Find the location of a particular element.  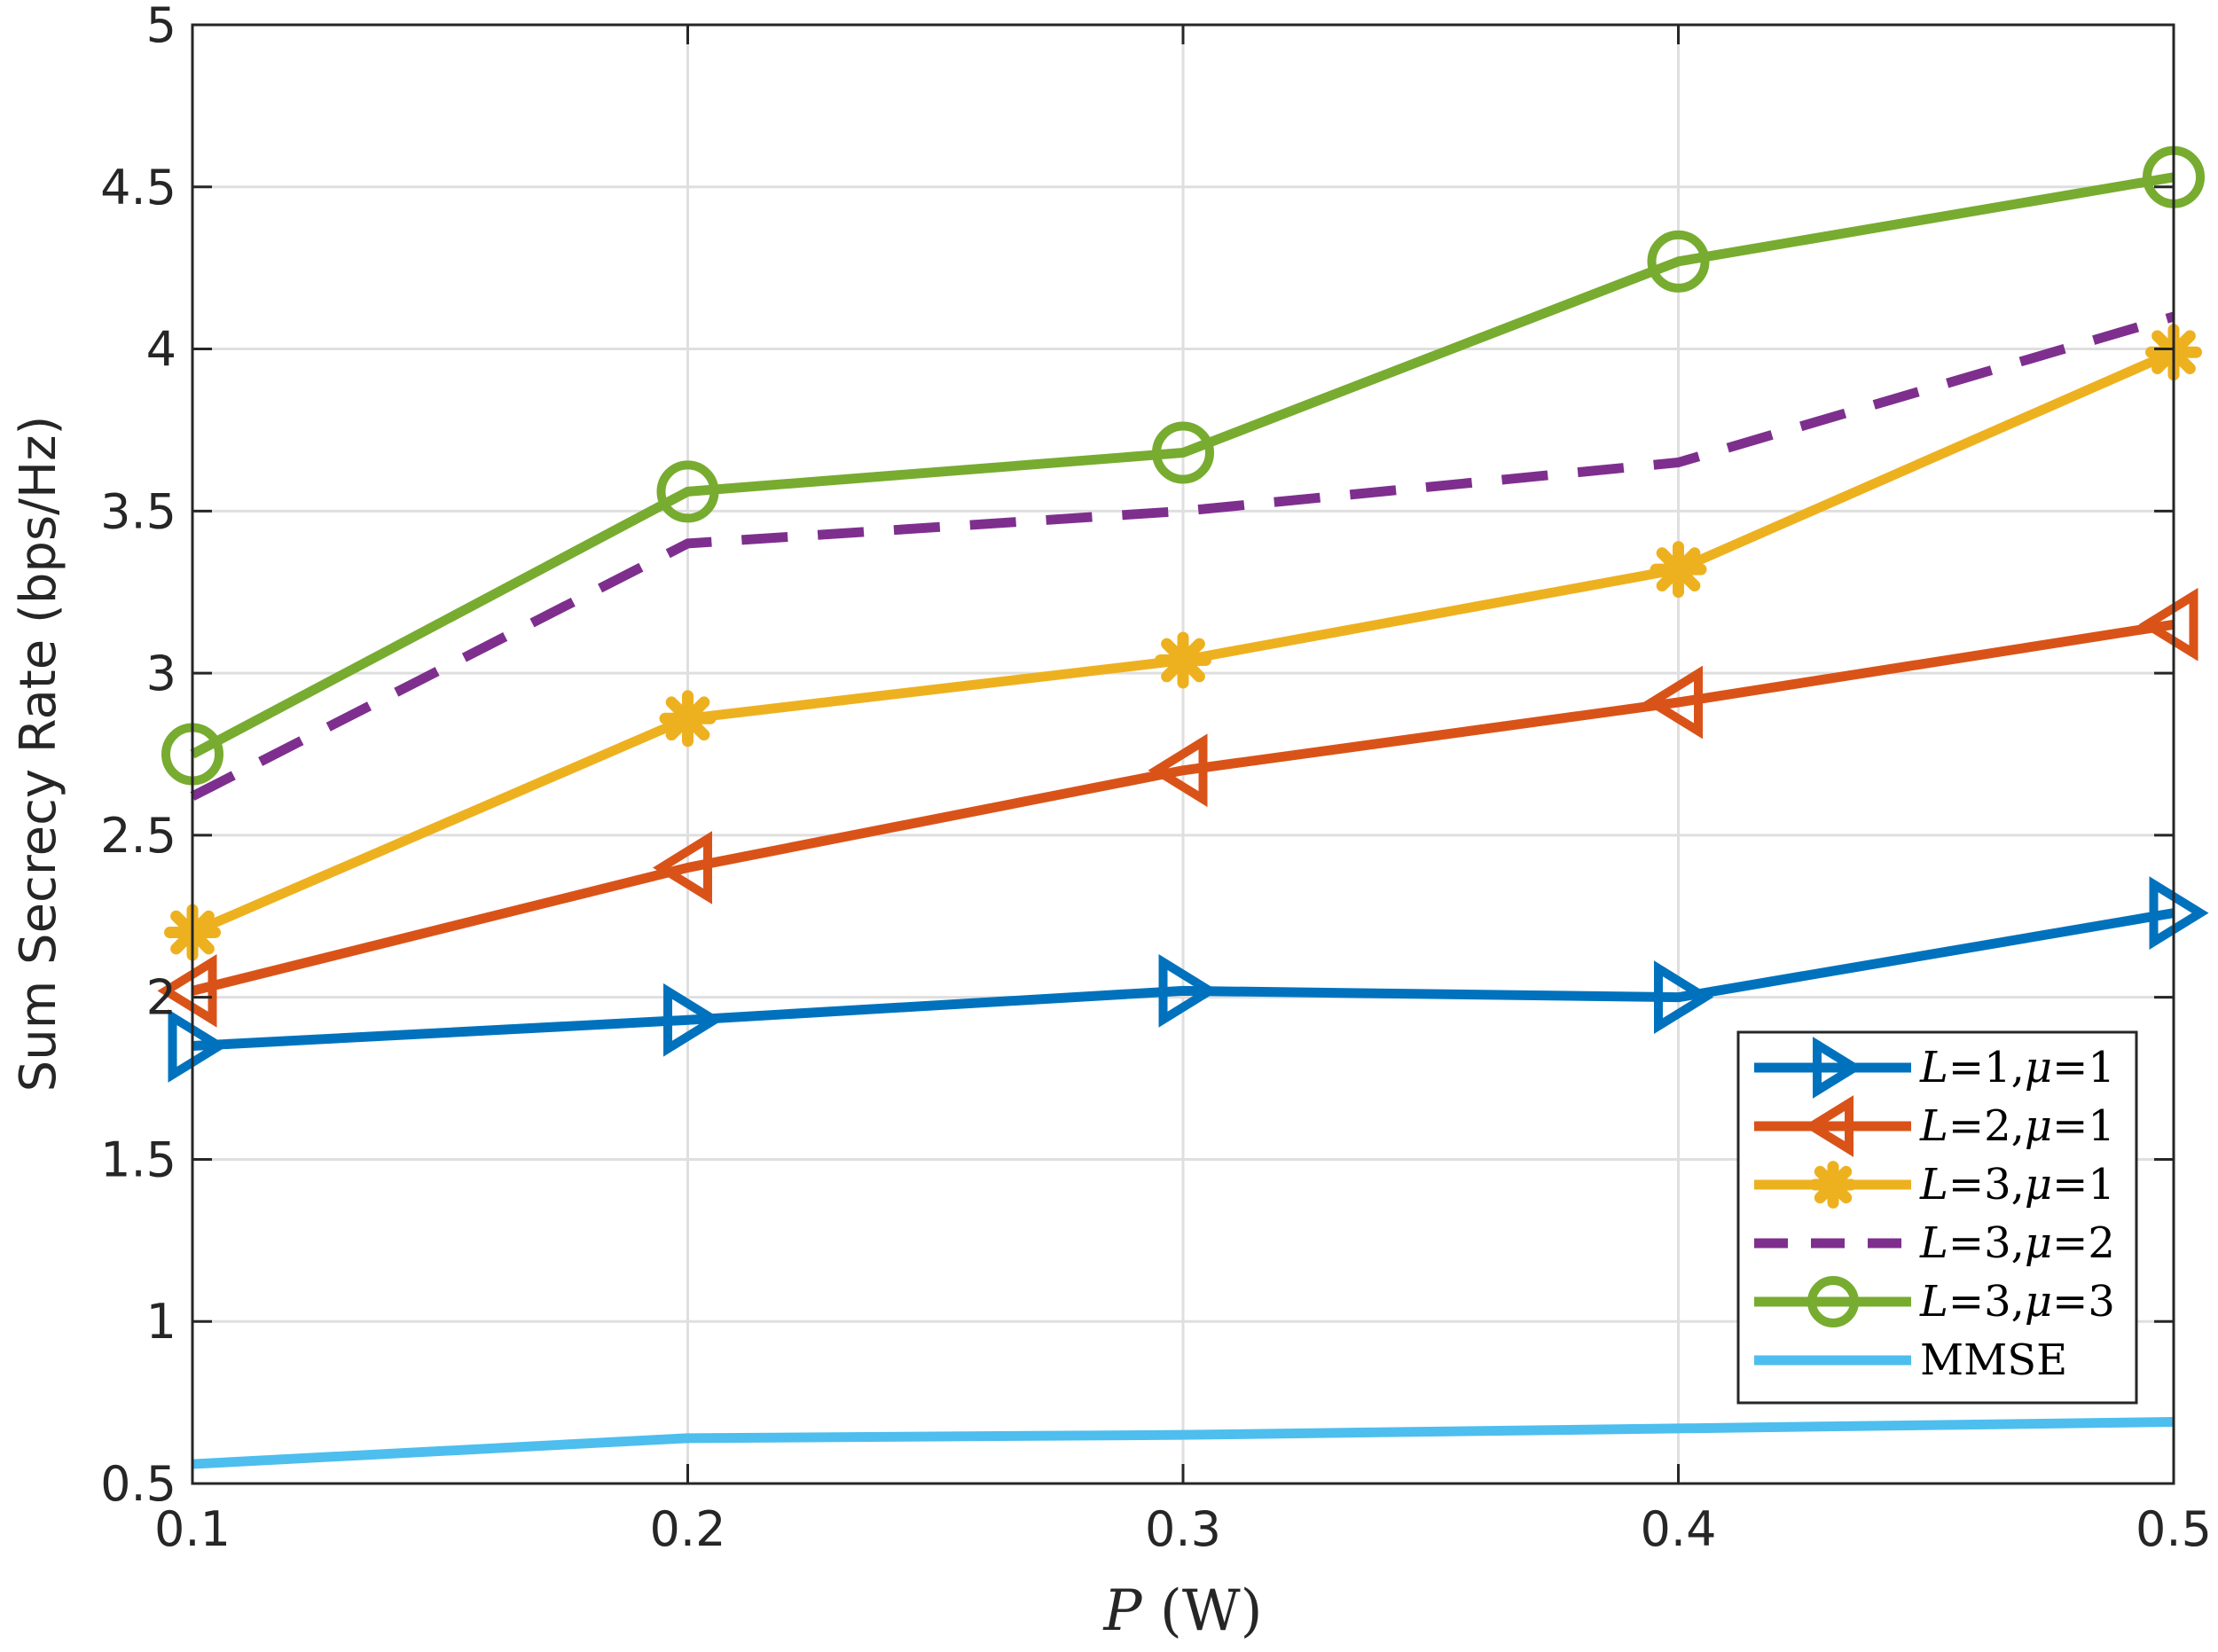

y-tick-label: 1.5 is located at coordinates (138, 1159).